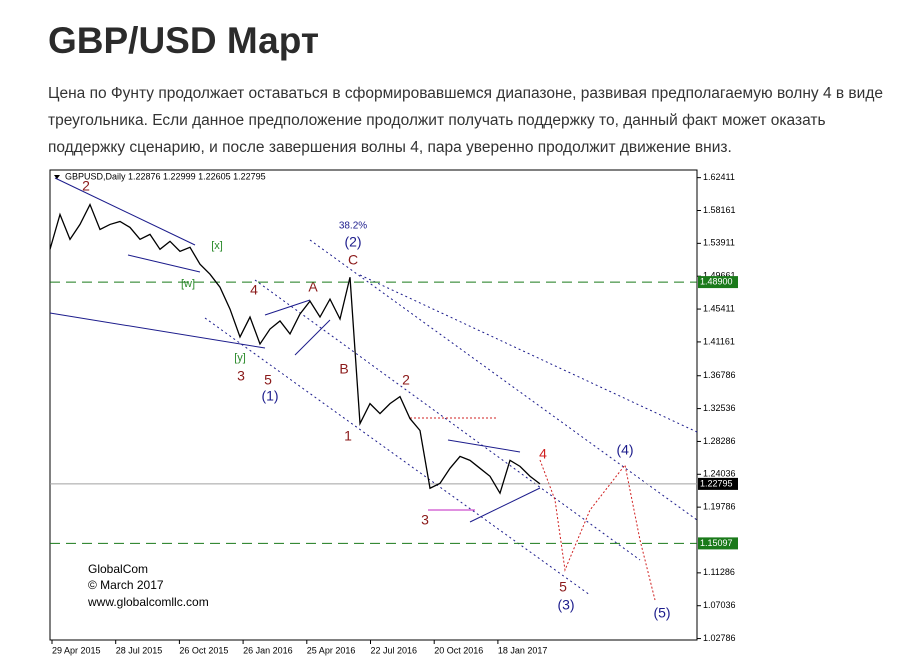  What do you see at coordinates (353, 226) in the screenshot?
I see `fib-label: 38.2%` at bounding box center [353, 226].